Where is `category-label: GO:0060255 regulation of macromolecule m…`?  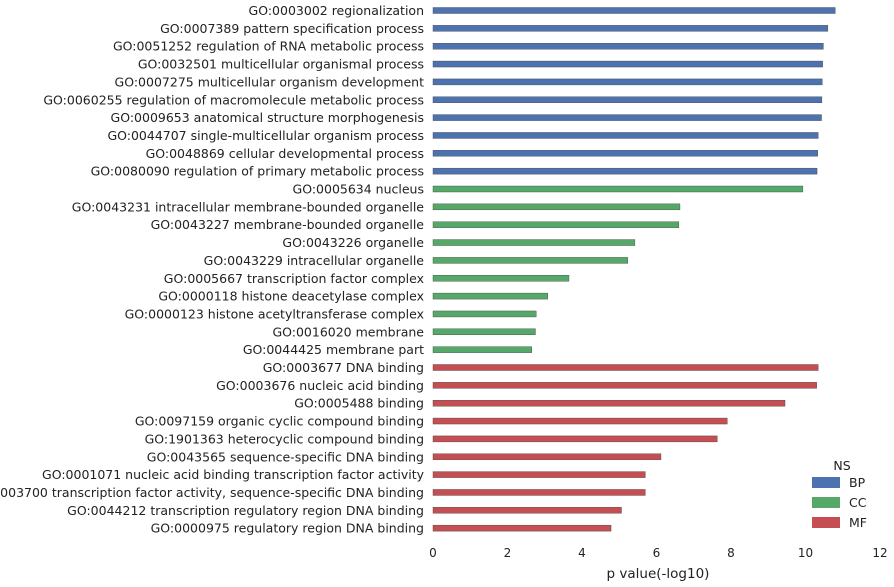
category-label: GO:0060255 regulation of macromolecule m… is located at coordinates (233, 99).